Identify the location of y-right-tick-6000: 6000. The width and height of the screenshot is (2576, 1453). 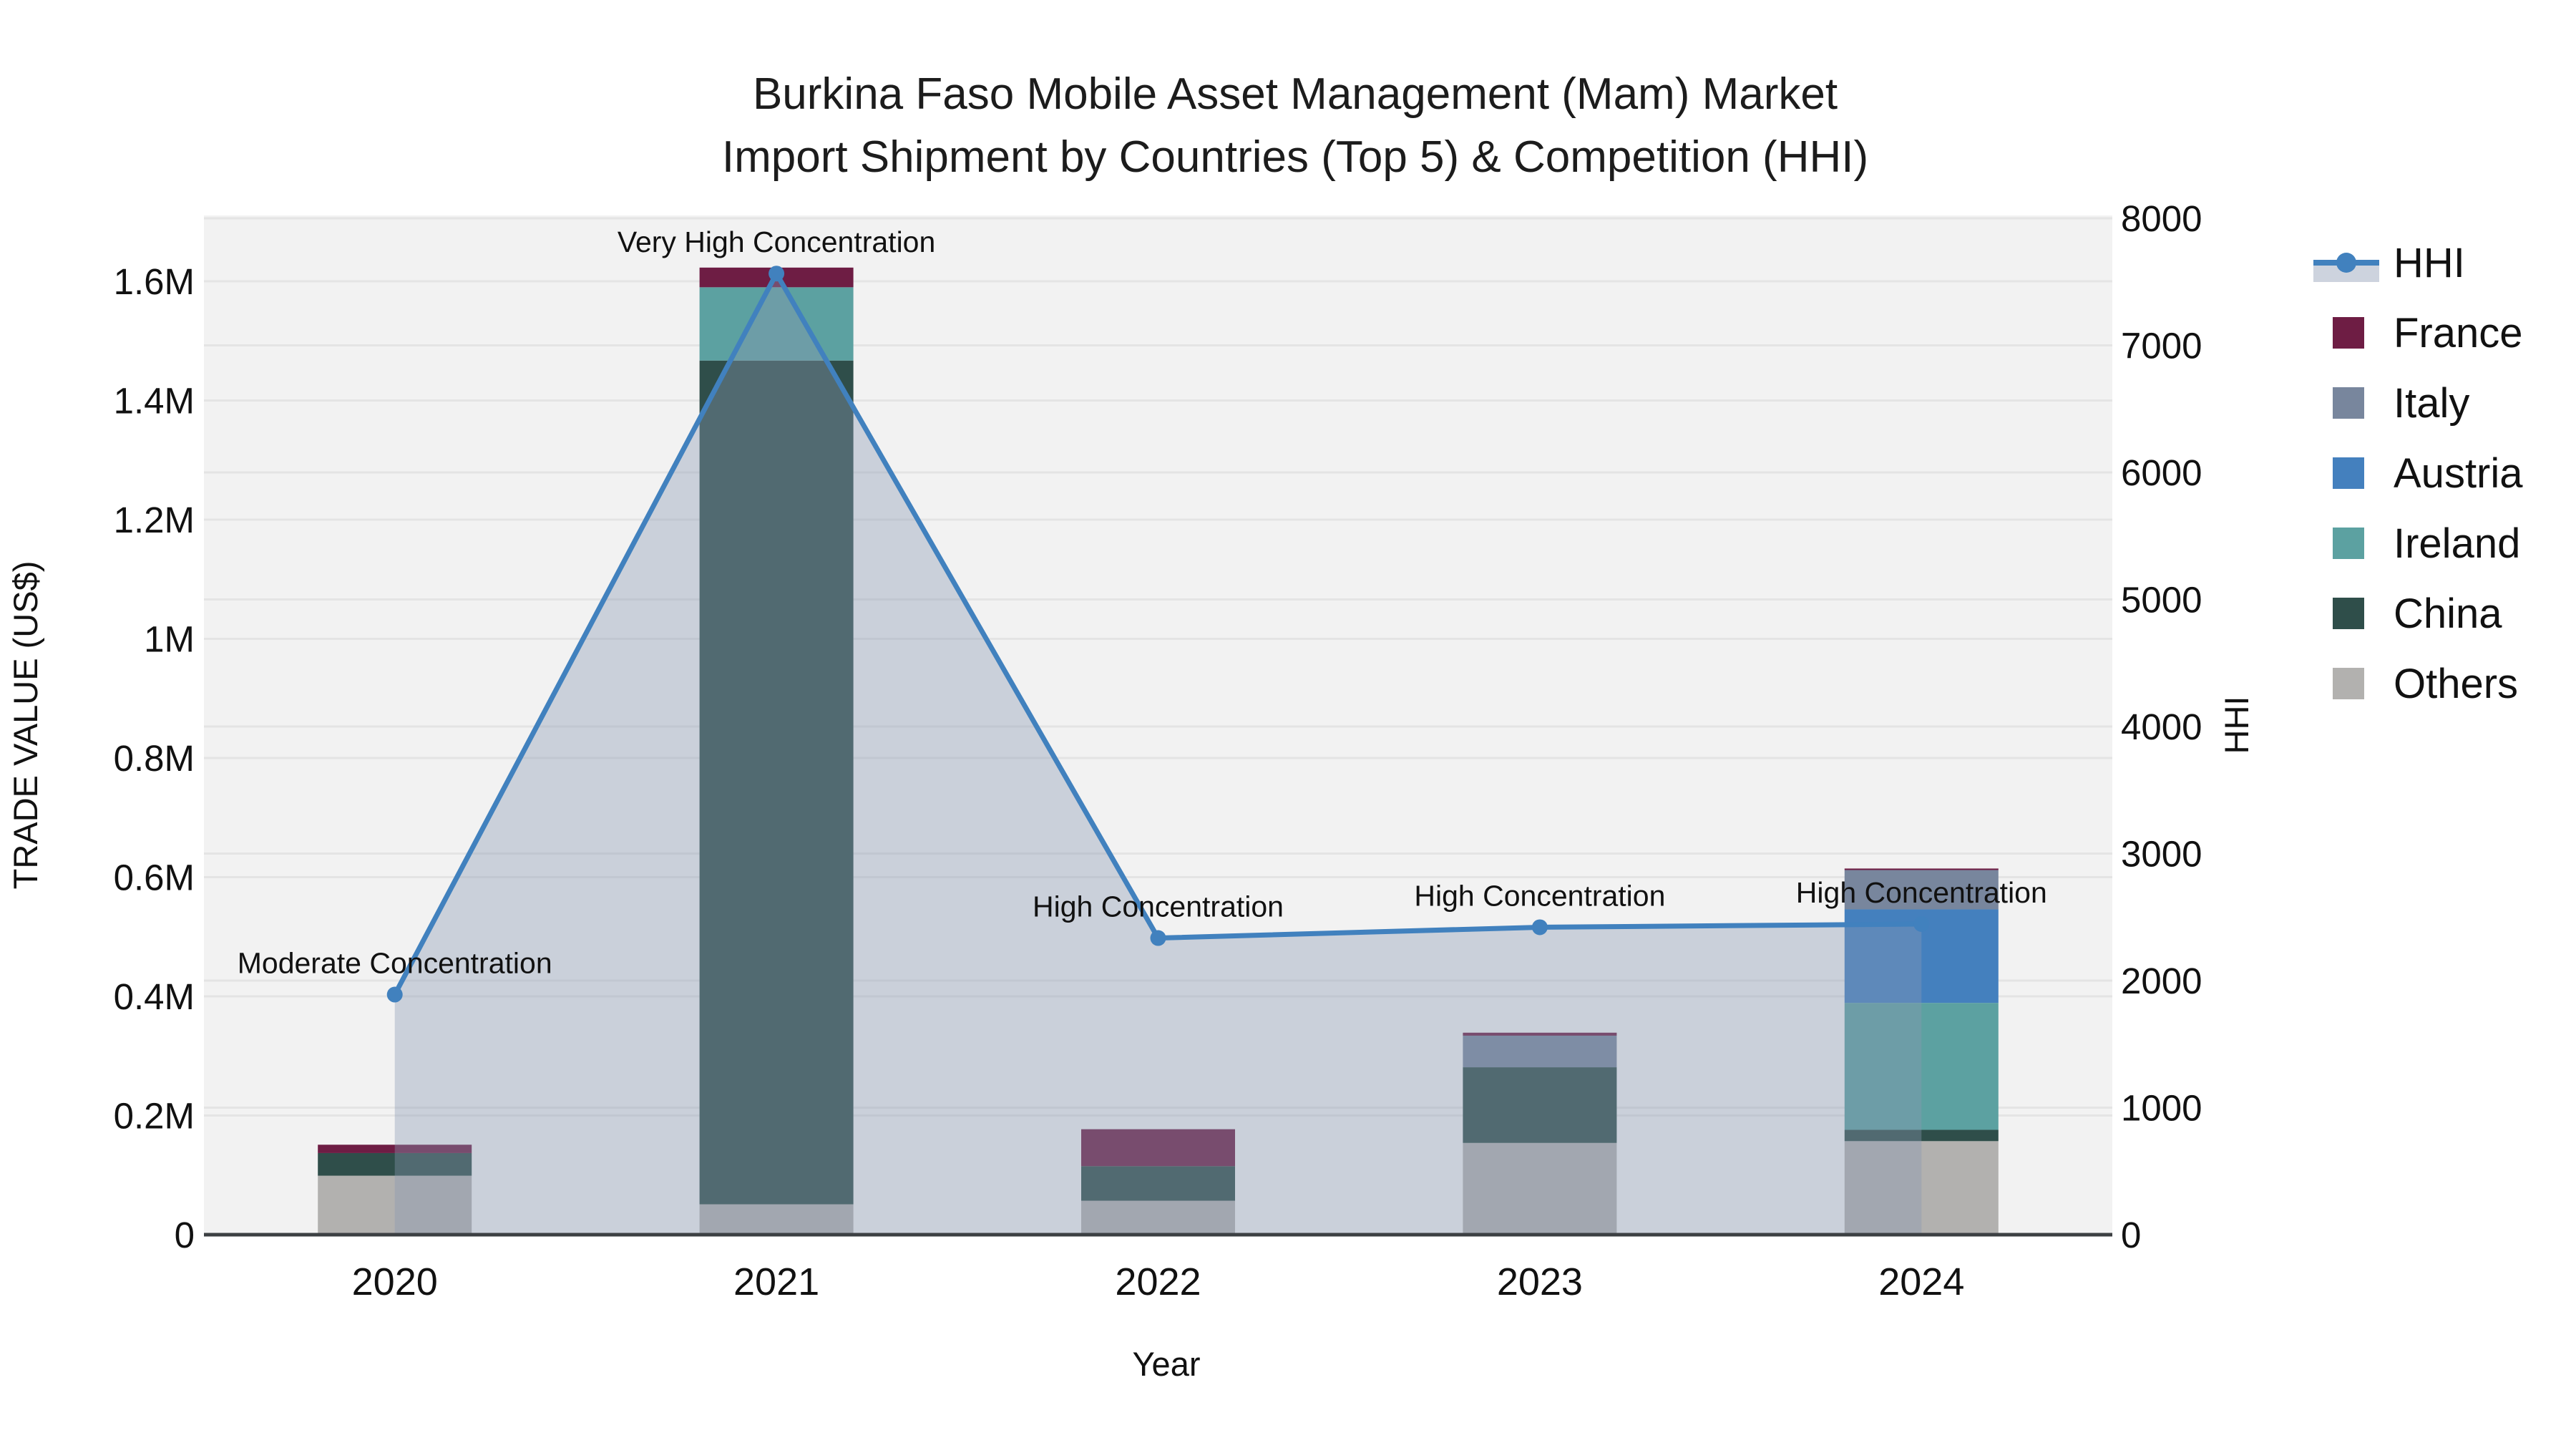
(2161, 472).